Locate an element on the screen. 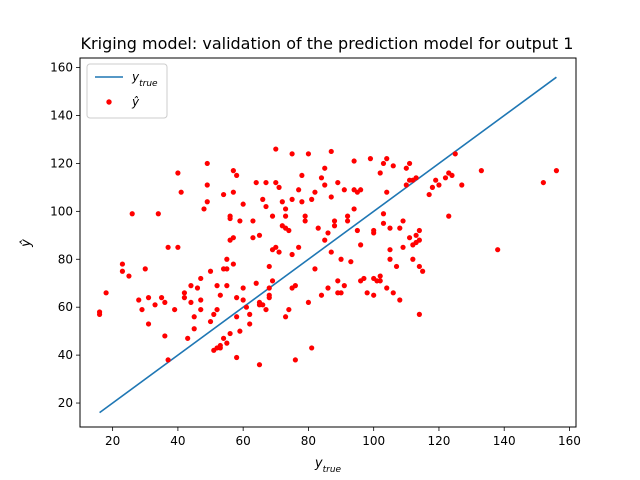 This screenshot has width=640, height=480. x-tick-label: 60 is located at coordinates (243, 441).